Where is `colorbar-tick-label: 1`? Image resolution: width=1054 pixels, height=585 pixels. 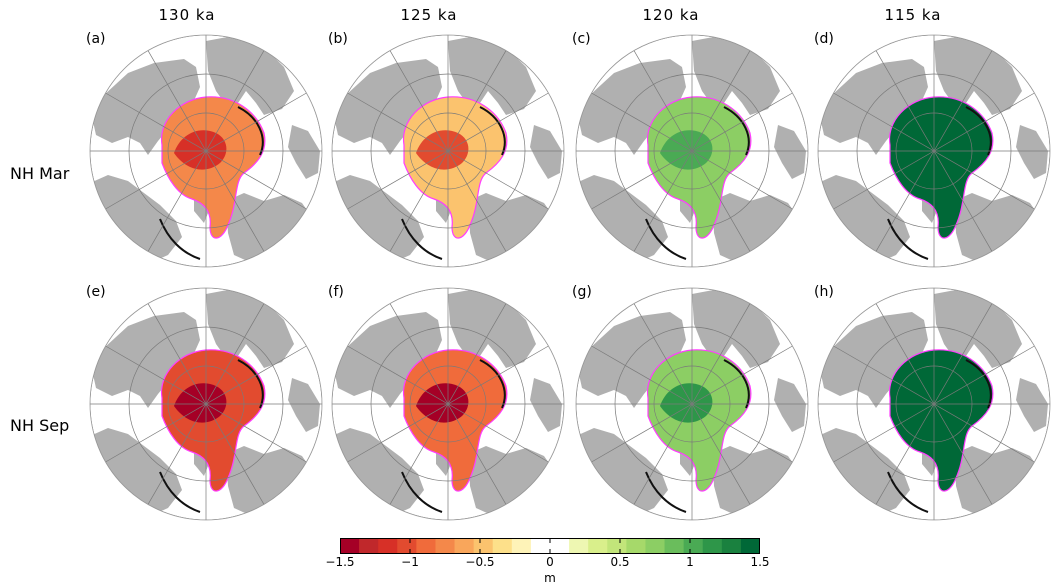
colorbar-tick-label: 1 is located at coordinates (690, 562).